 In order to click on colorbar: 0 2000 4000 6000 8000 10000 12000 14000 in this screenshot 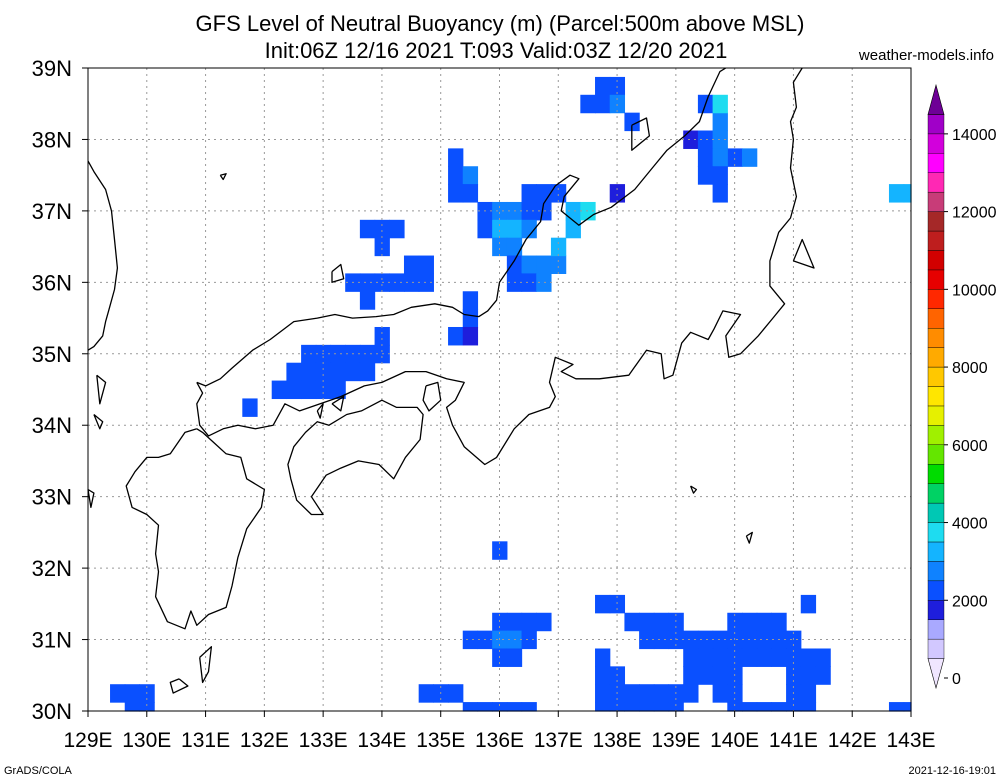, I will do `click(962, 386)`.